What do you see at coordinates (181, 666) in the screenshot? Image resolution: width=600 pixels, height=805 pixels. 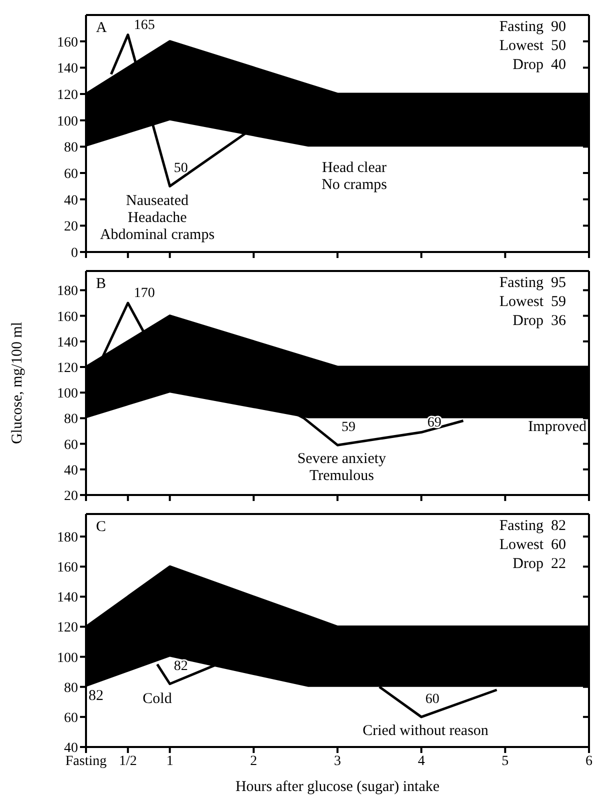 I see `data-label: 82` at bounding box center [181, 666].